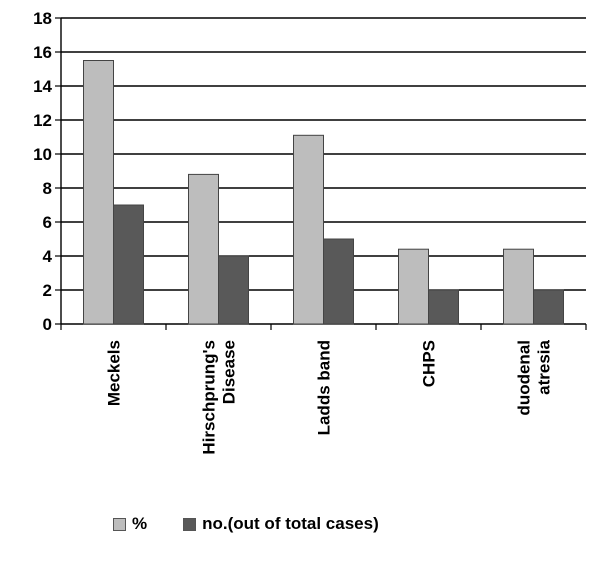 This screenshot has width=597, height=561. What do you see at coordinates (119, 524) in the screenshot?
I see `legend-swatch-percent` at bounding box center [119, 524].